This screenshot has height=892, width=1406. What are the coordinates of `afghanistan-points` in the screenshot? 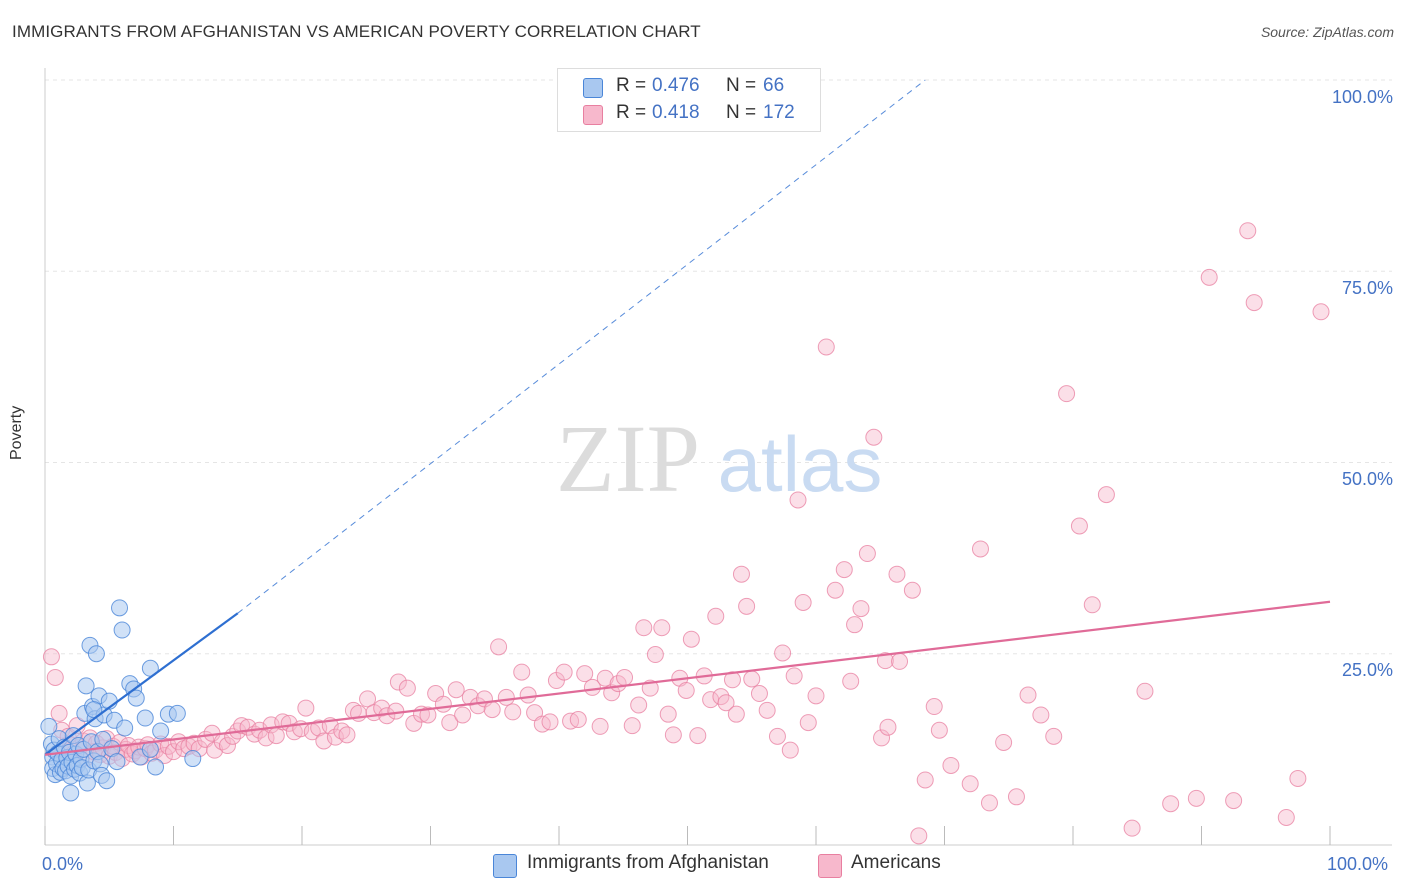 It's located at (121, 700).